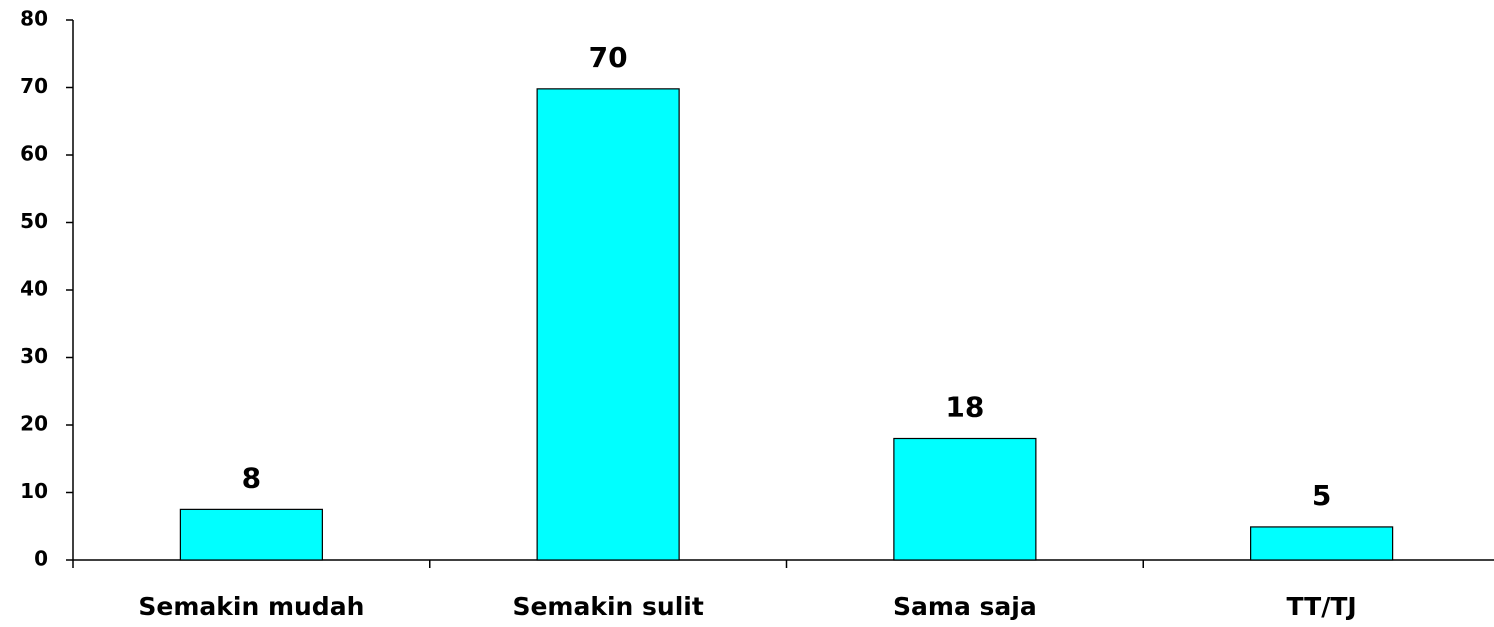 The image size is (1494, 627). What do you see at coordinates (607, 606) in the screenshot?
I see `x-tick-label: Semakin sulit` at bounding box center [607, 606].